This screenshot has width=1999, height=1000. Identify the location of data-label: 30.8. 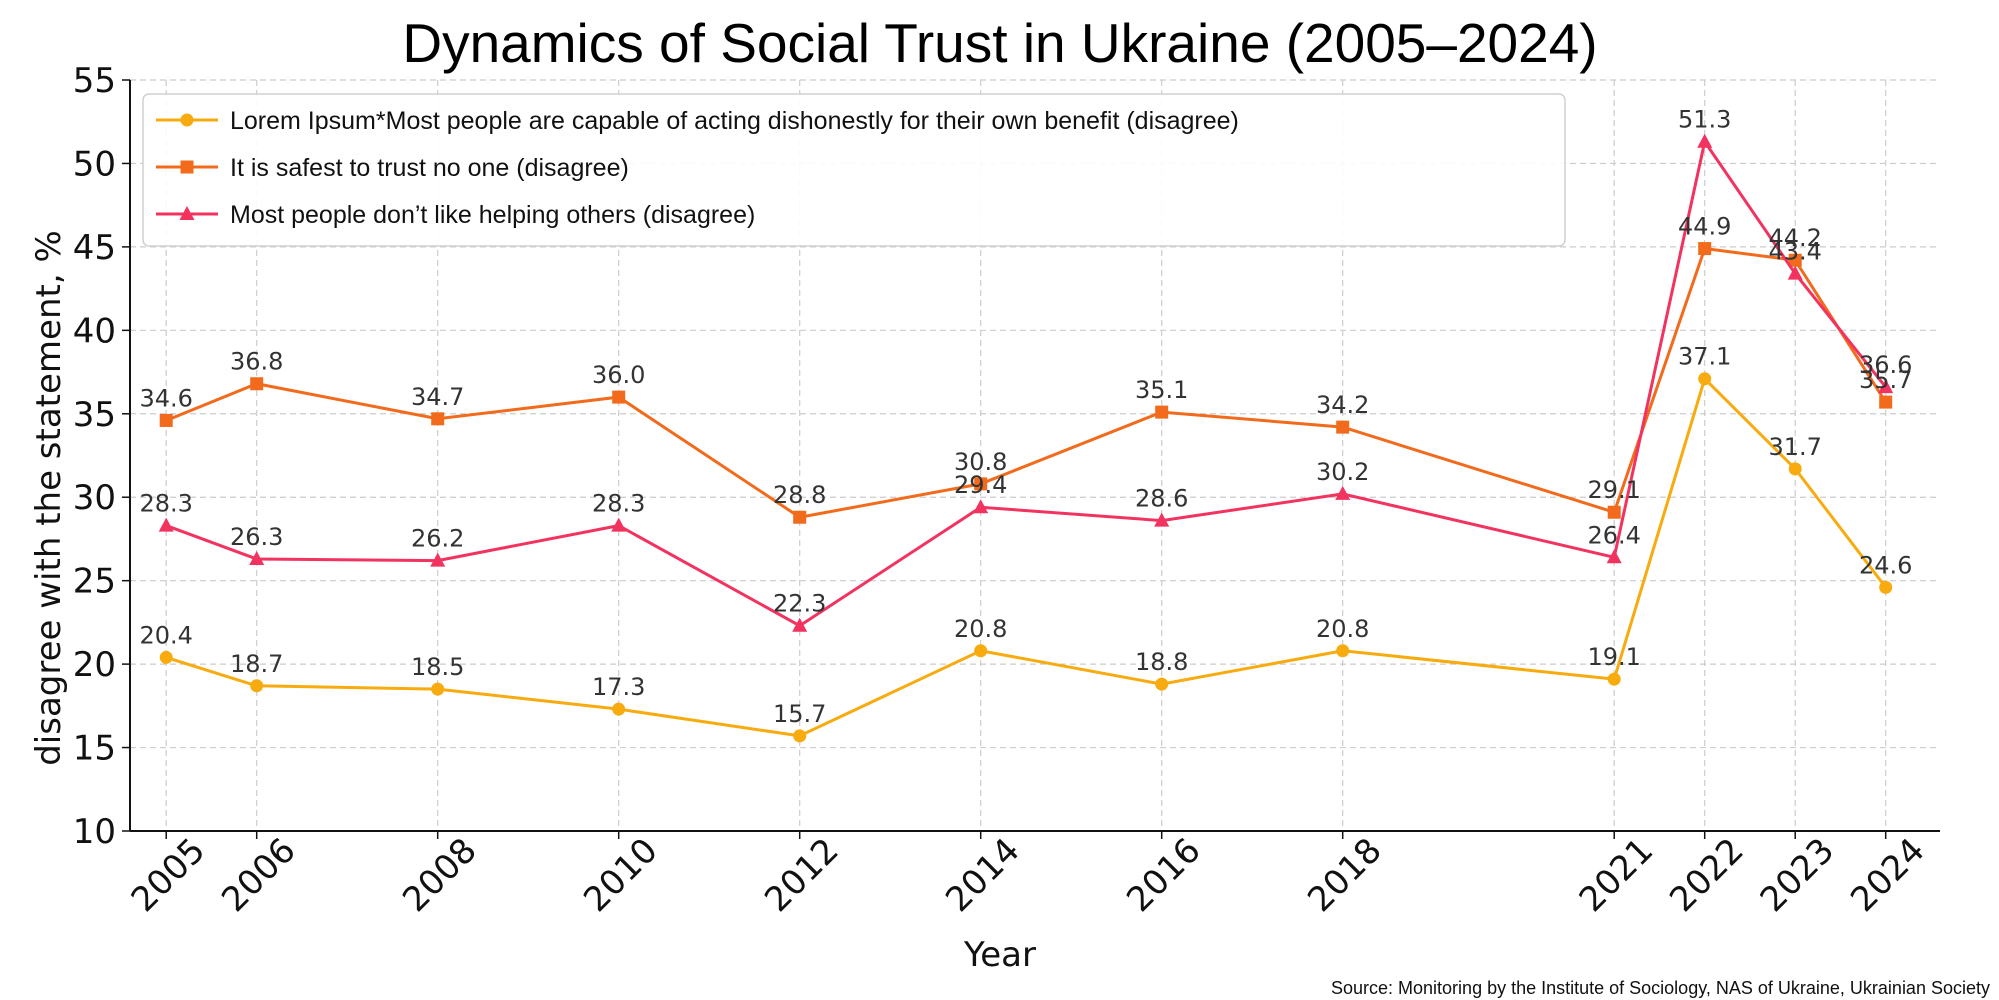
(980, 462).